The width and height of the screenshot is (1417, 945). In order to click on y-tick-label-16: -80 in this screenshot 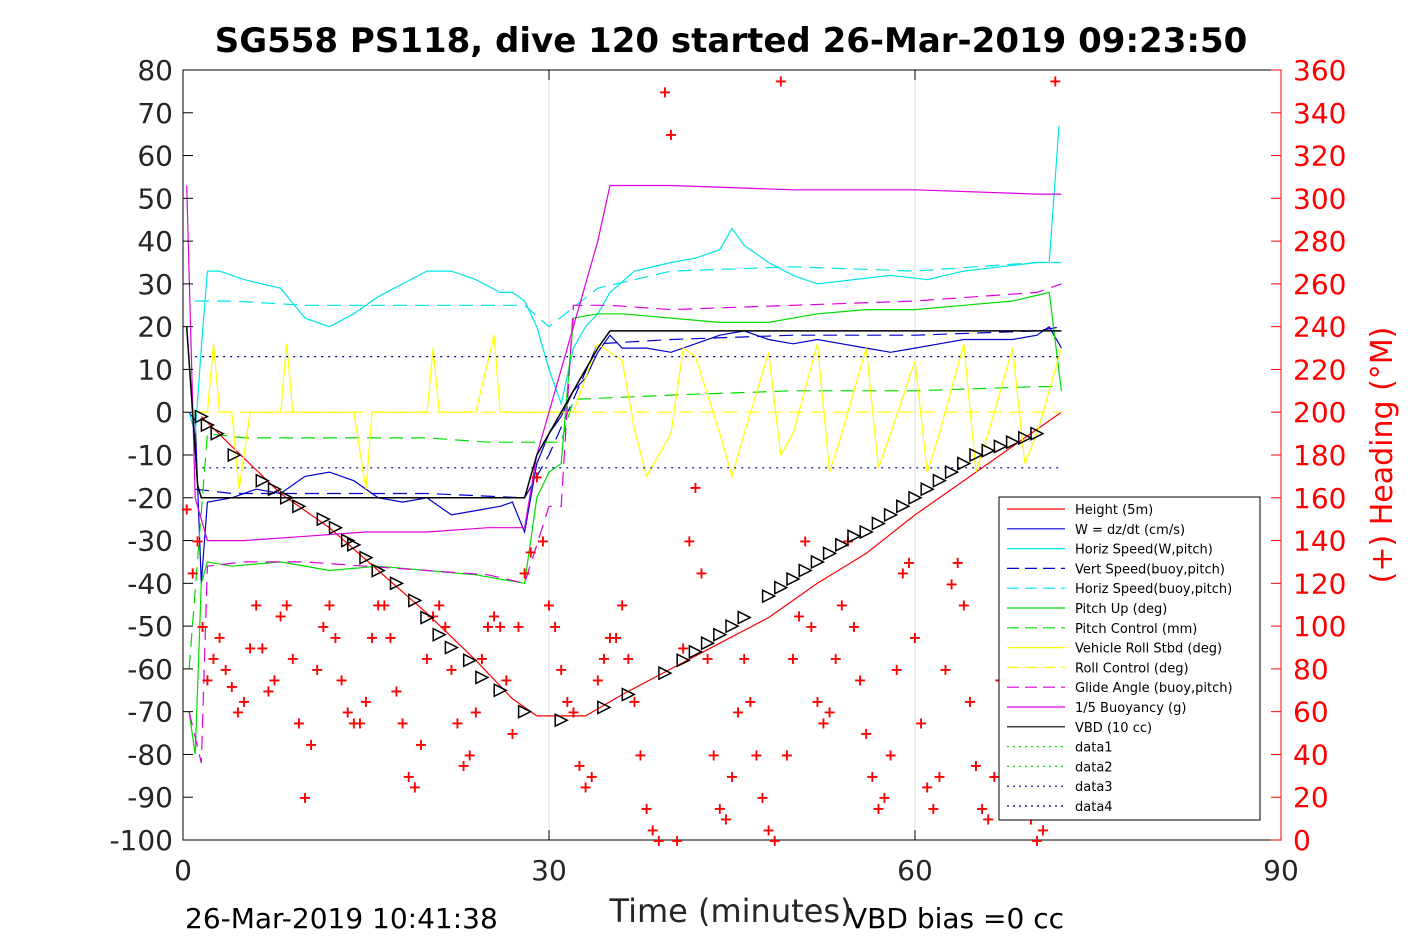, I will do `click(150, 754)`.